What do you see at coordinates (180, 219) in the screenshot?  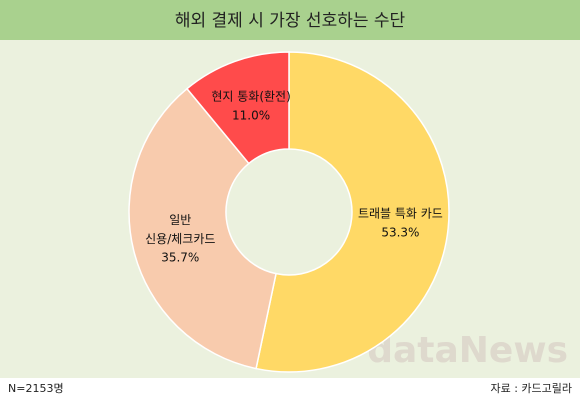 I see `slice-label-line: 일반` at bounding box center [180, 219].